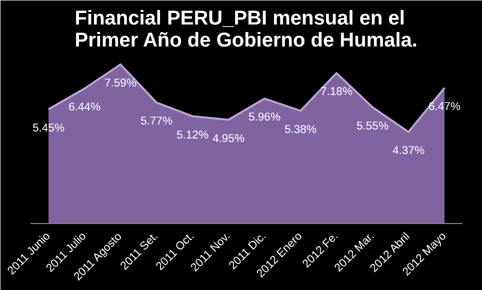 This screenshot has width=482, height=290. What do you see at coordinates (408, 151) in the screenshot?
I see `data-label: 4.37%` at bounding box center [408, 151].